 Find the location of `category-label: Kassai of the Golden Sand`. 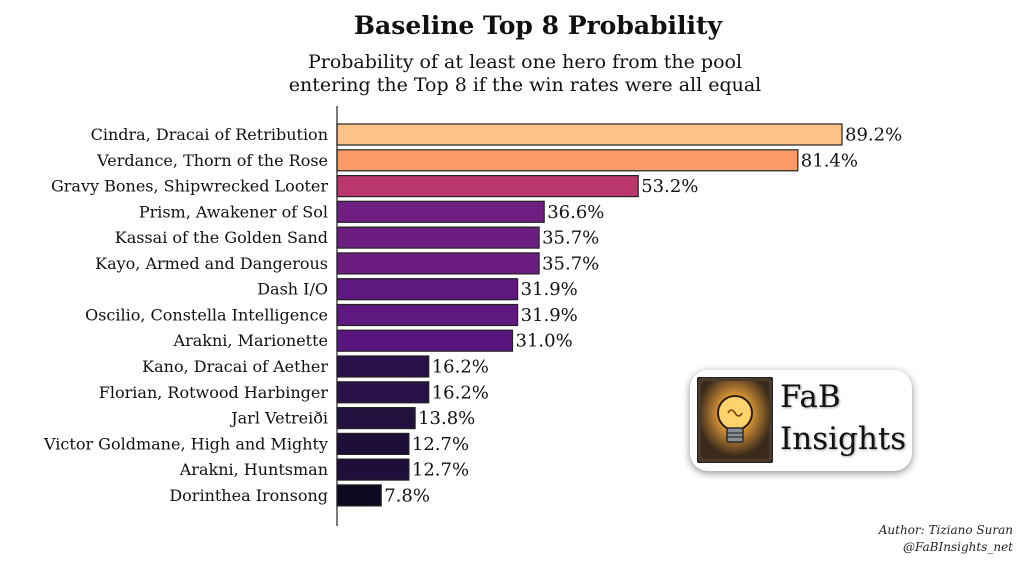

category-label: Kassai of the Golden Sand is located at coordinates (221, 237).